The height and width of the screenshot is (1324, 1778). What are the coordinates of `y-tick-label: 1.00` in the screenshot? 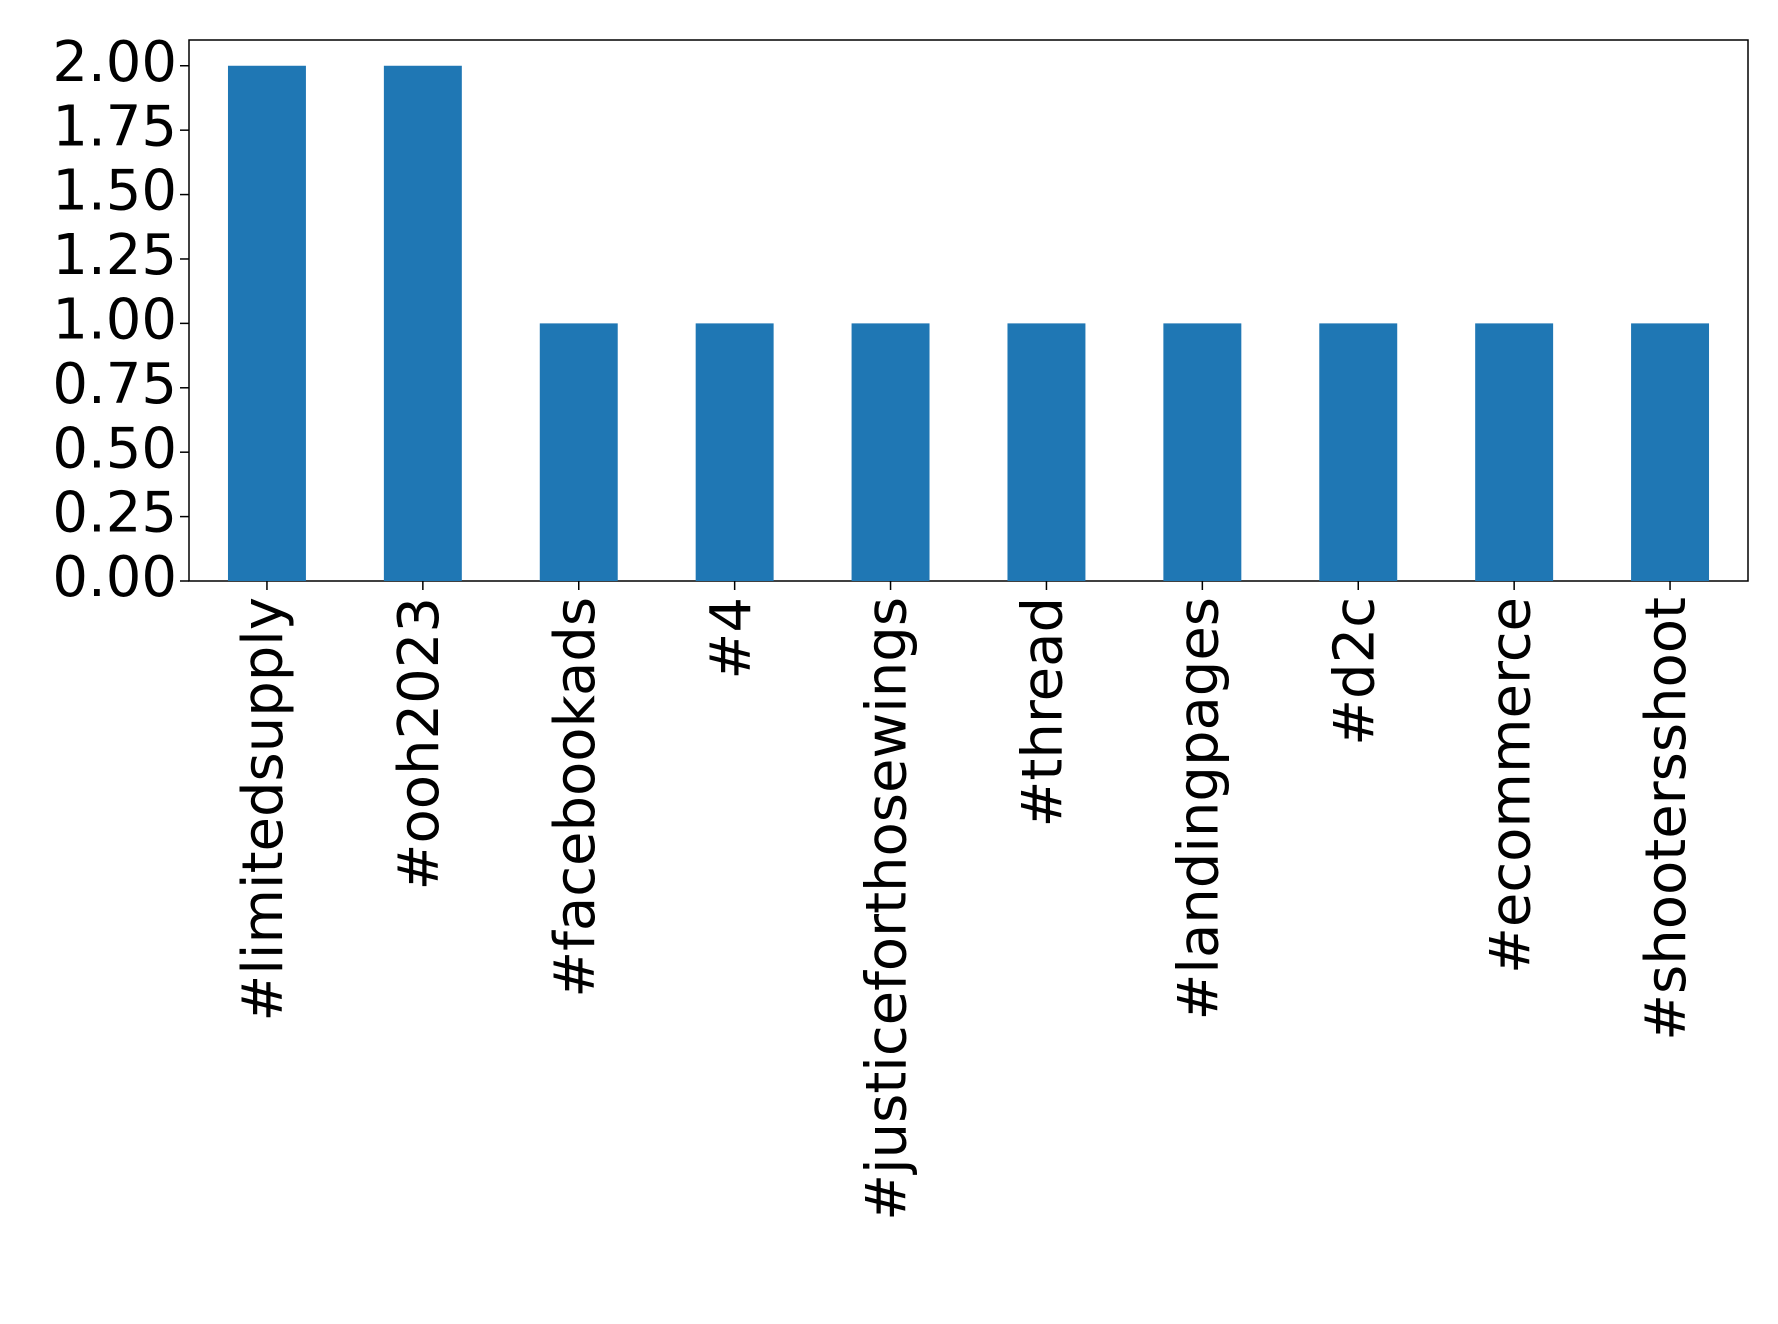 It's located at (114, 320).